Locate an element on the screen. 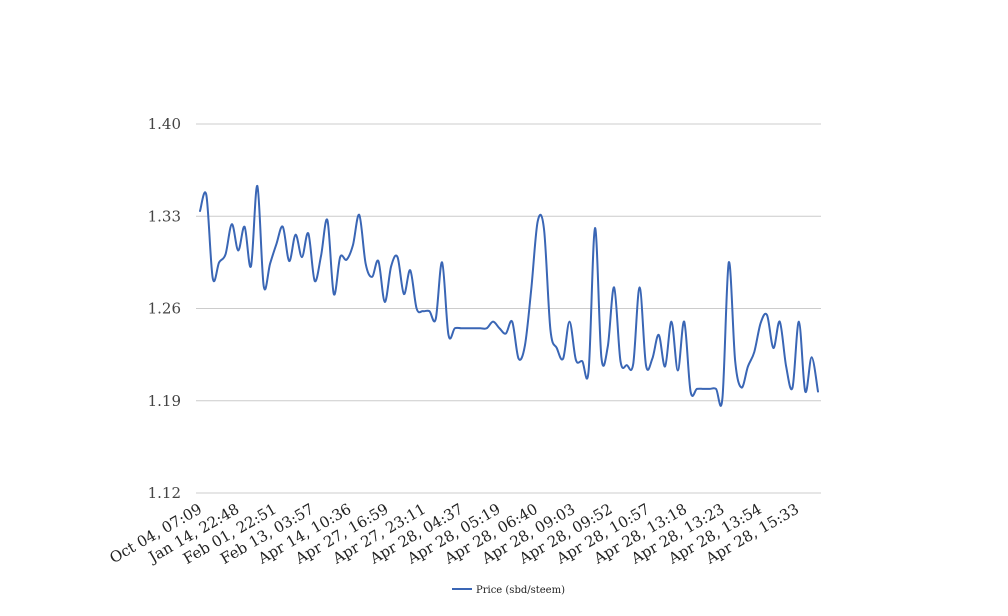 This screenshot has width=1008, height=616. y-axis-ticks: 1.40 1.33 1.26 1.19 1.12 is located at coordinates (164, 308).